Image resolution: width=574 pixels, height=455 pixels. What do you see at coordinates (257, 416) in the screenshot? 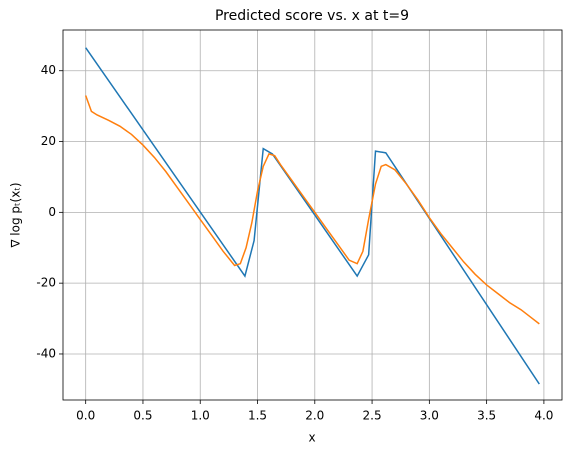
I see `x-tick-label: 1.5` at bounding box center [257, 416].